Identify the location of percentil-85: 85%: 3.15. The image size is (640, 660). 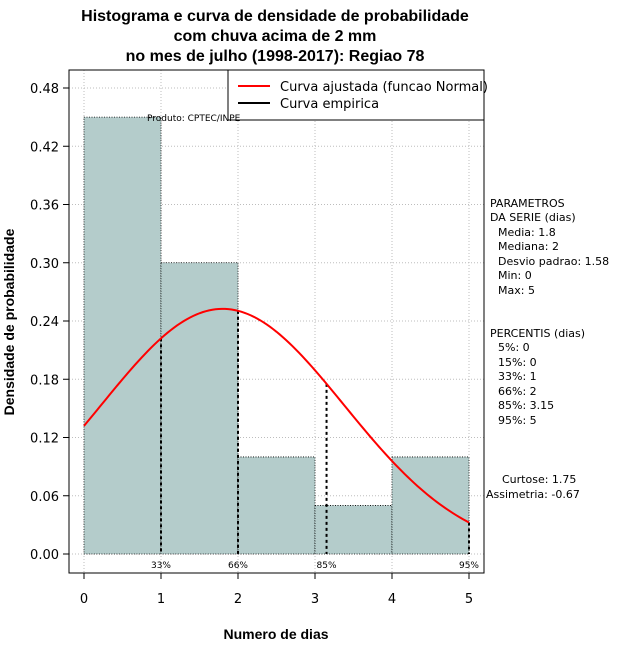
(526, 405).